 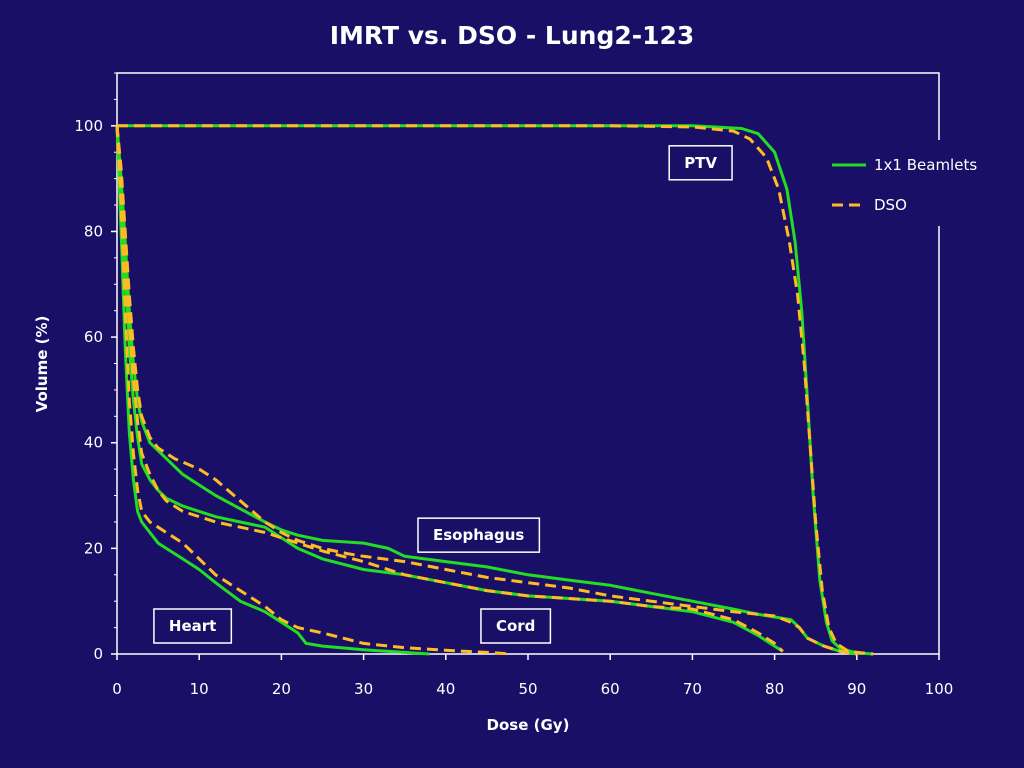 What do you see at coordinates (88, 126) in the screenshot?
I see `y-tick-label: 100` at bounding box center [88, 126].